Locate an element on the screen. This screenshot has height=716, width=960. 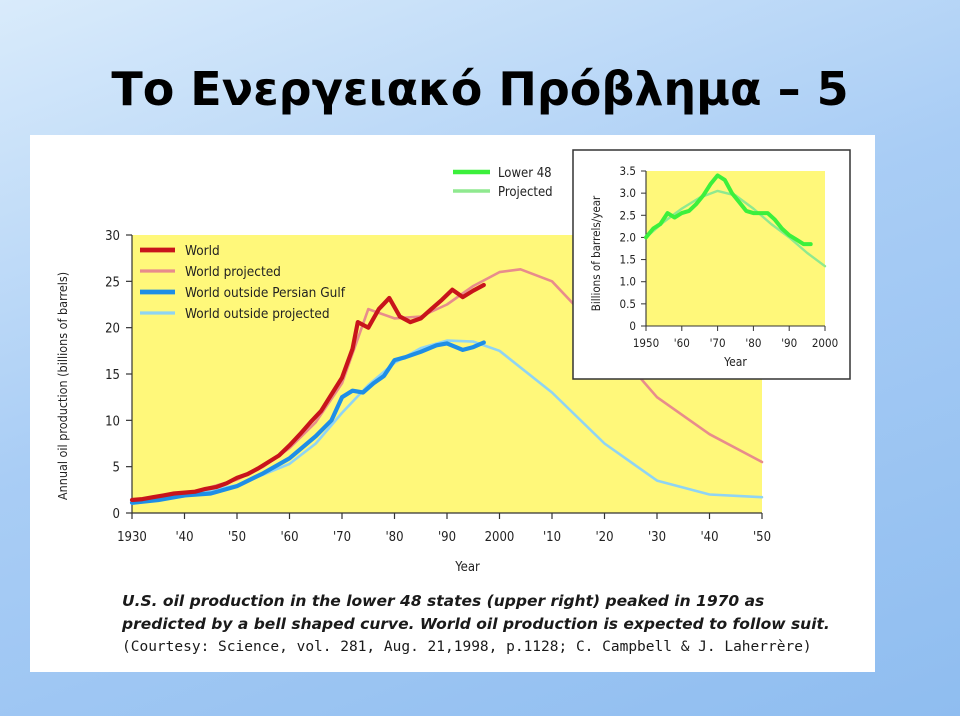
inset-y-tick-label: 3.0 is located at coordinates (628, 193).